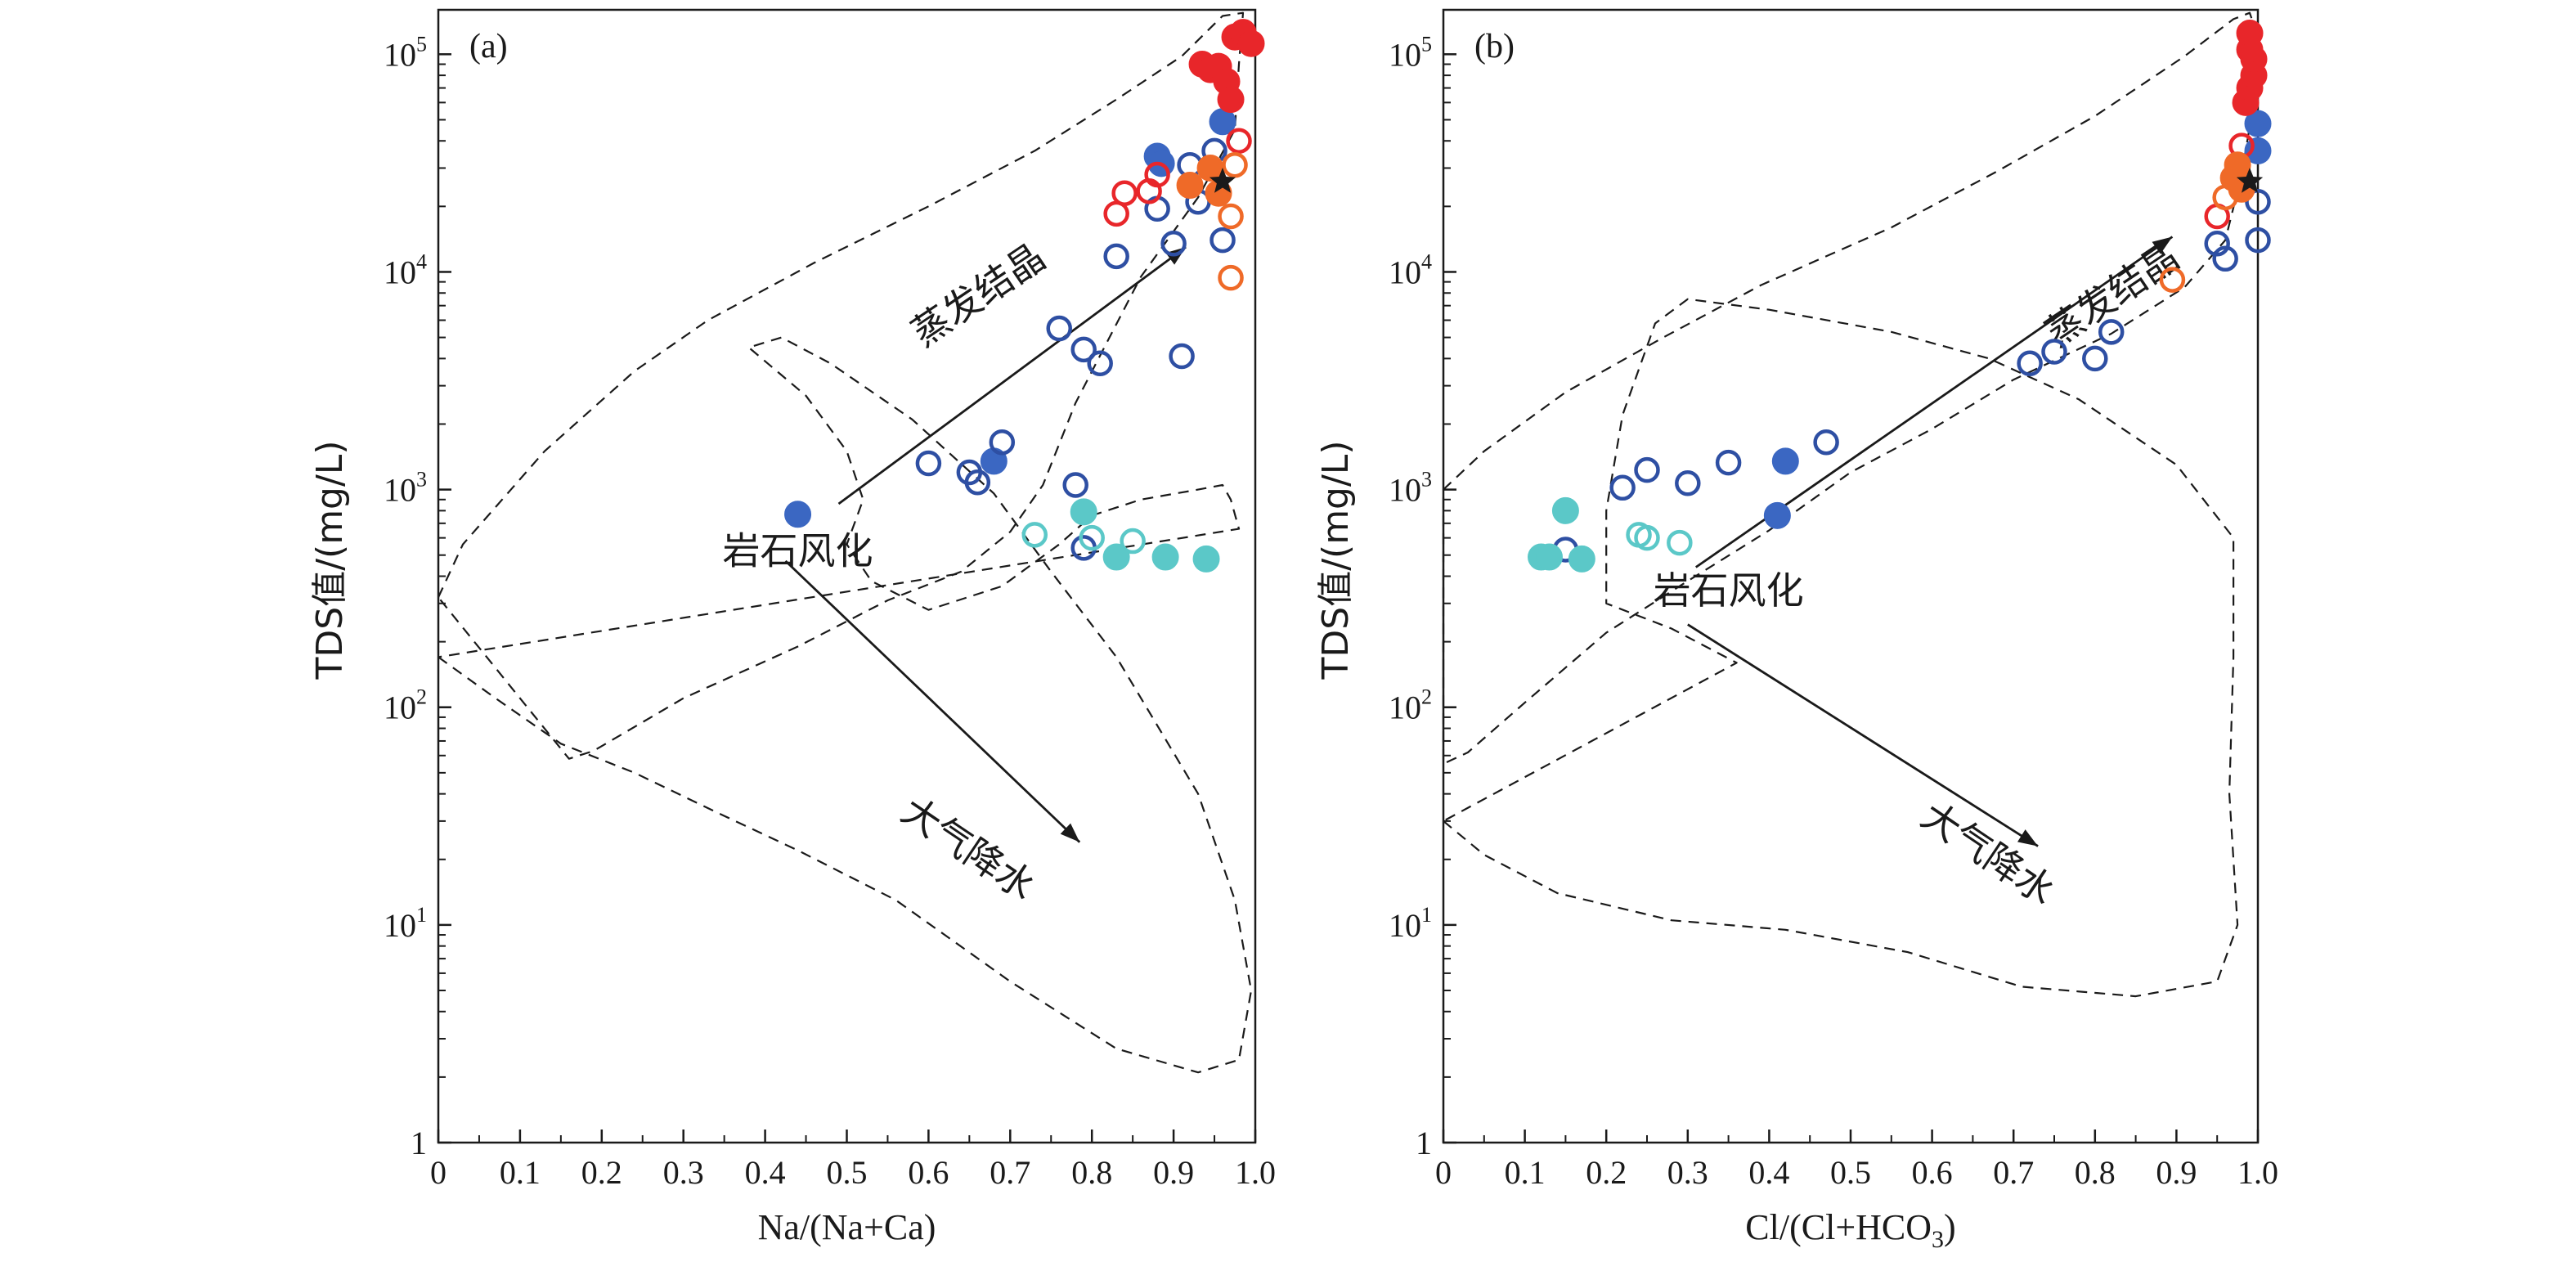  What do you see at coordinates (1526, 1173) in the screenshot?
I see `x-tick-label: 0.1` at bounding box center [1526, 1173].